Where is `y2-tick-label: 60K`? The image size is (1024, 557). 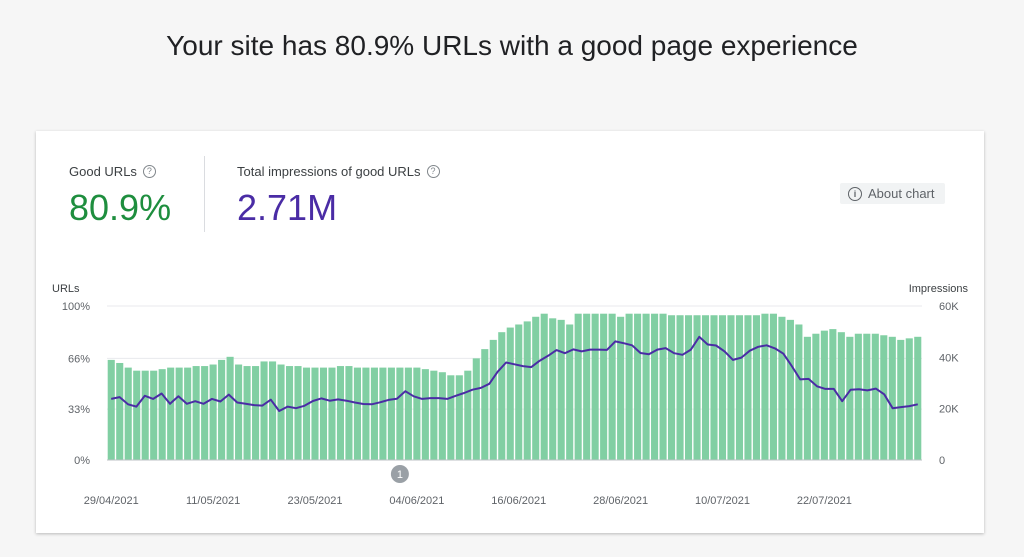 y2-tick-label: 60K is located at coordinates (949, 307).